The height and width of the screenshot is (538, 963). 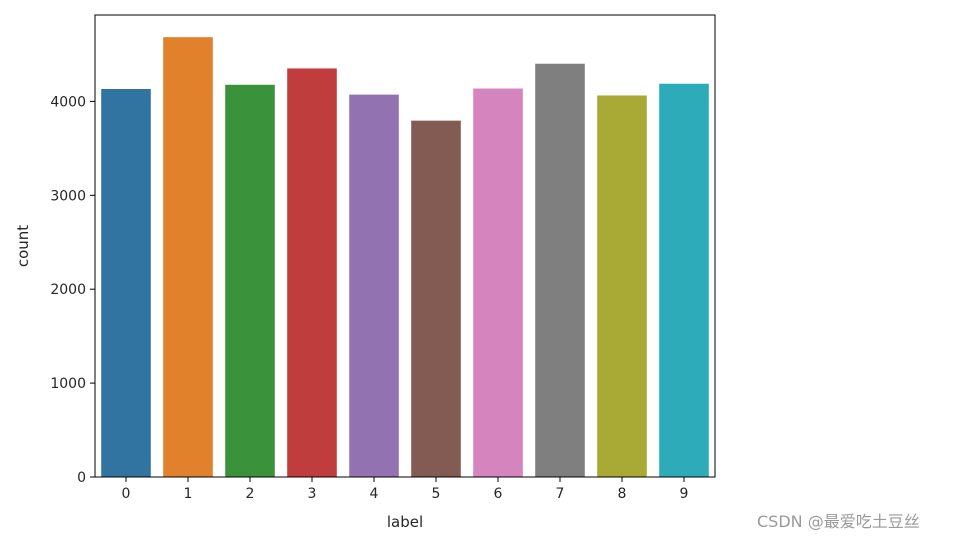 I want to click on y-axis-label: count, so click(x=23, y=246).